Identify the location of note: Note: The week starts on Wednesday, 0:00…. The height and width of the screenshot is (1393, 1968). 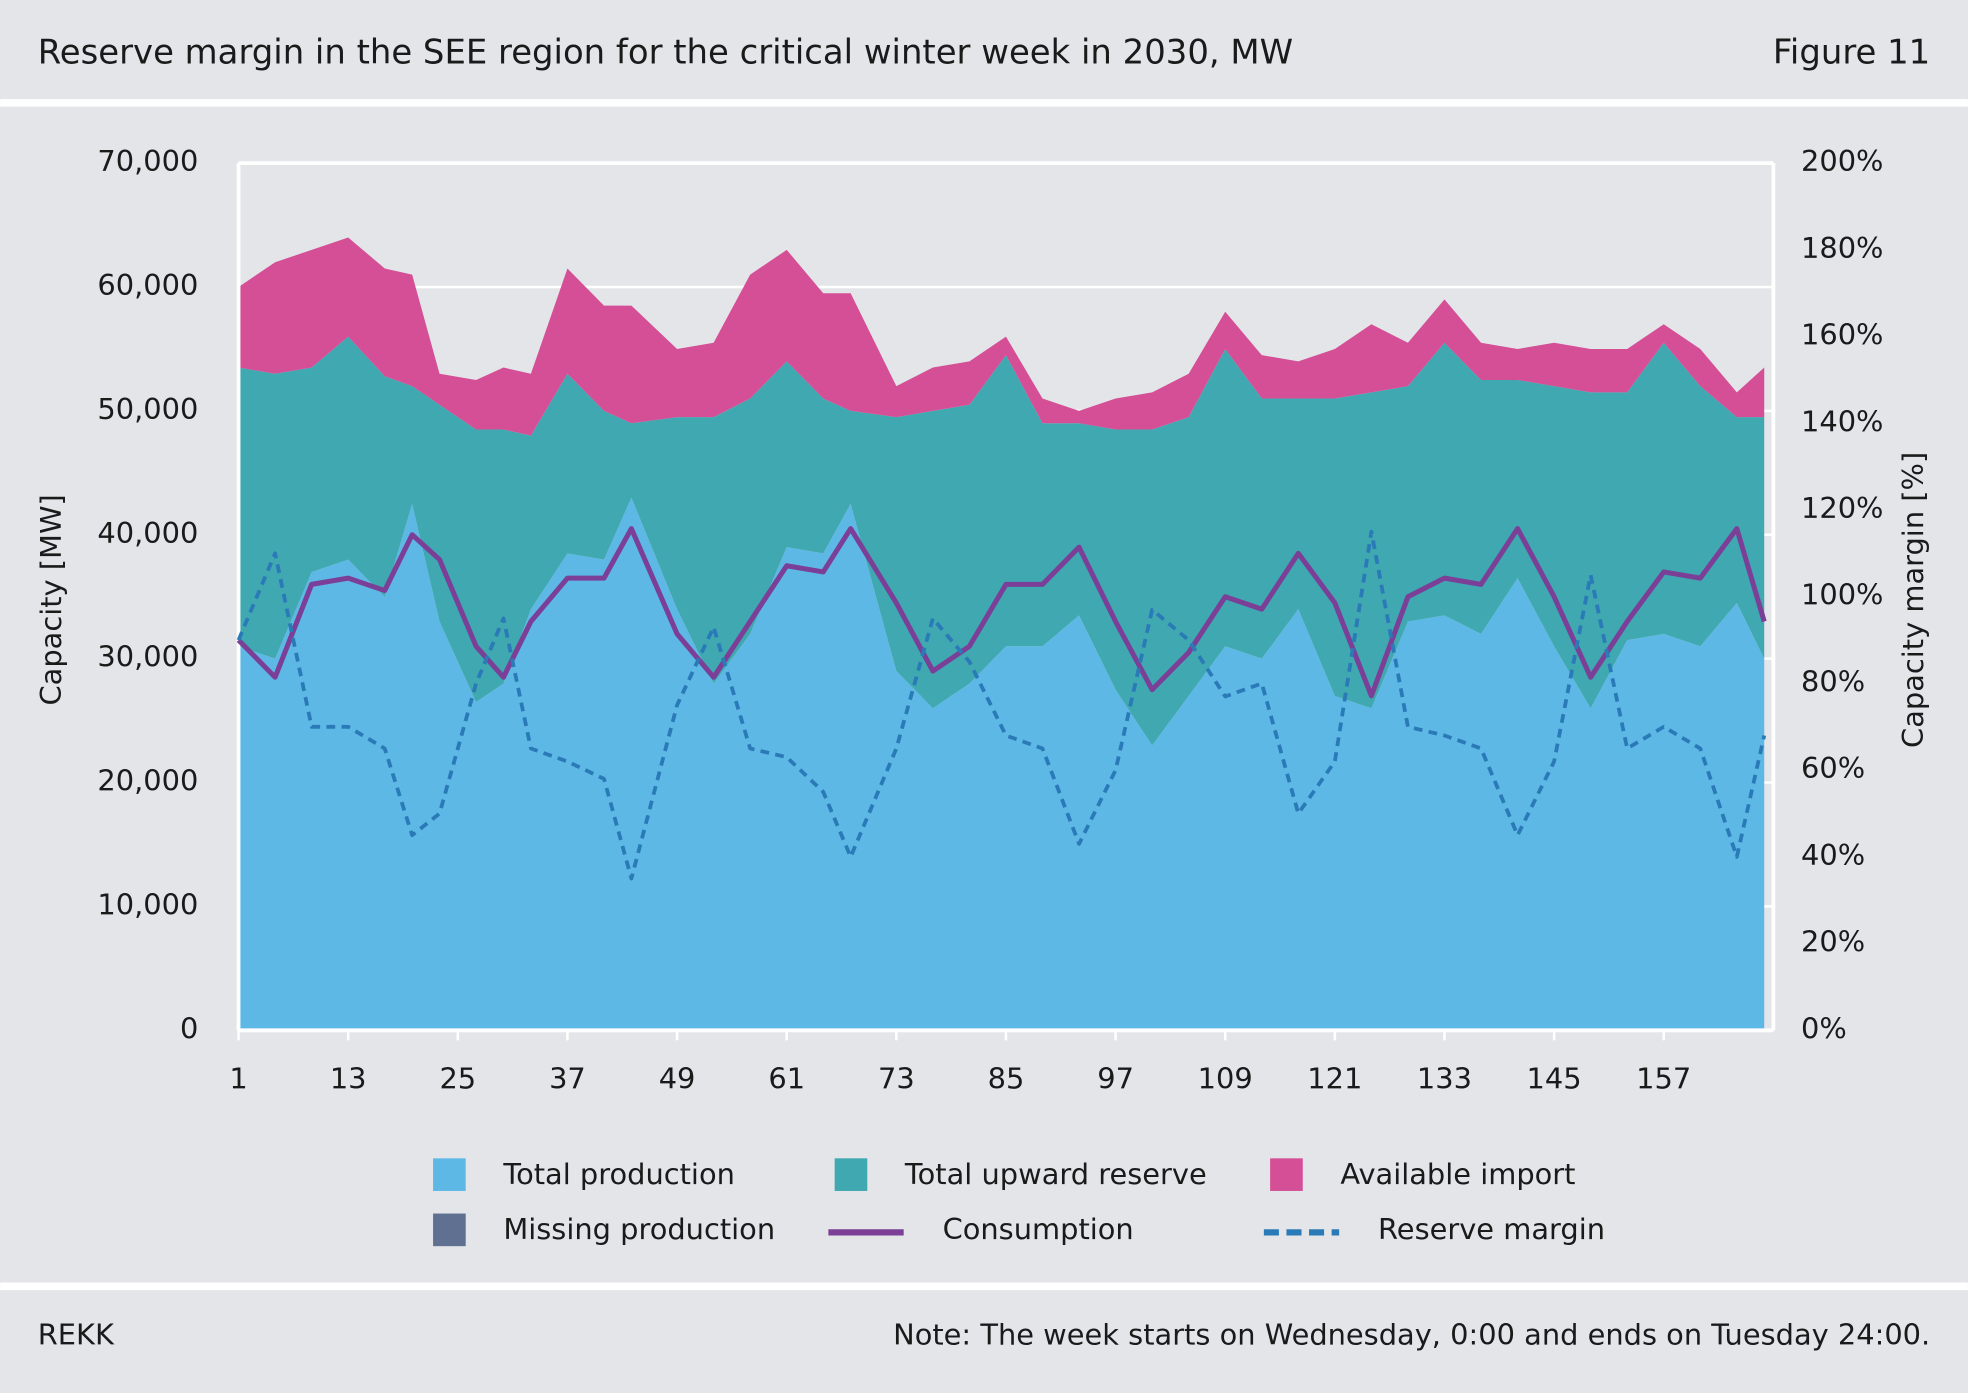
(1411, 1335).